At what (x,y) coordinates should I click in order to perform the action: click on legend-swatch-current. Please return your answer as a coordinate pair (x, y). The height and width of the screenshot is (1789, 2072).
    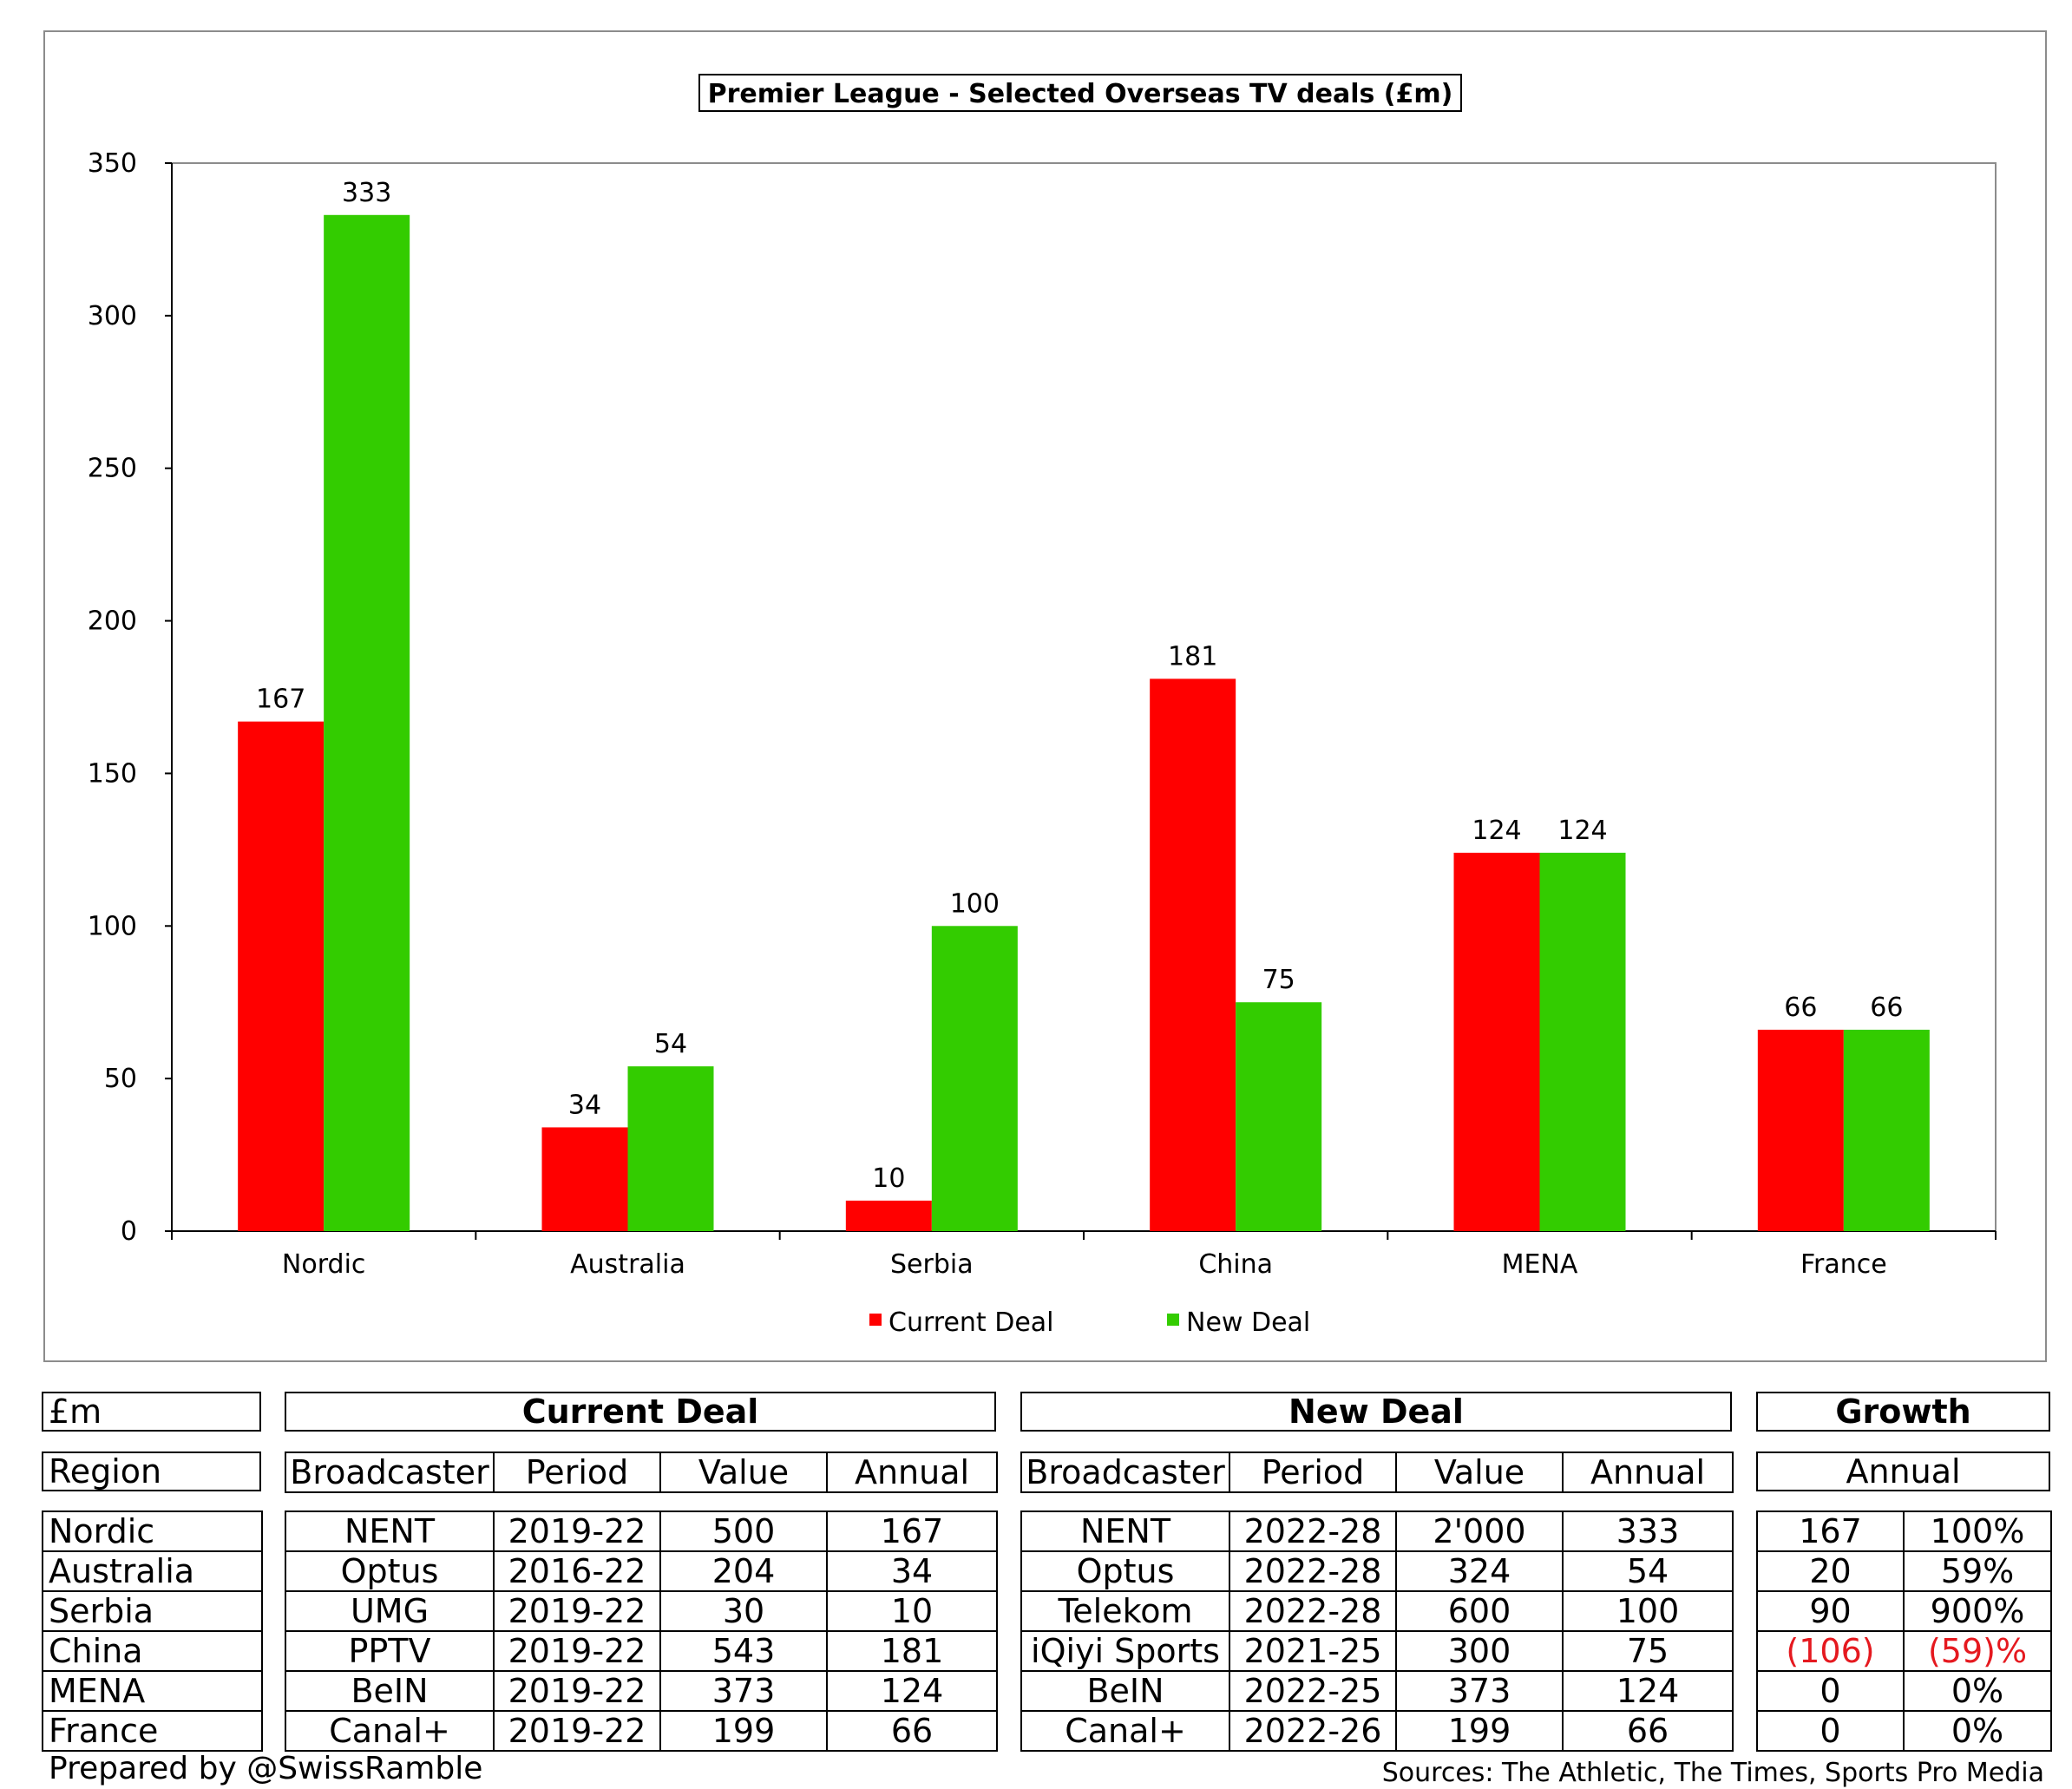
    Looking at the image, I should click on (875, 1320).